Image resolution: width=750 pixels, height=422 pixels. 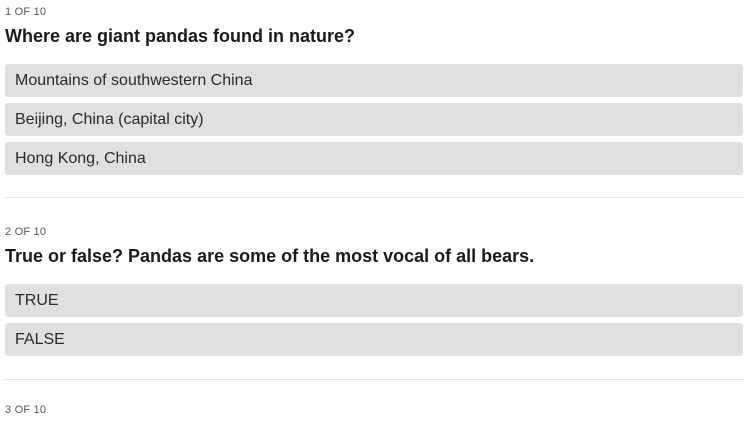 What do you see at coordinates (374, 300) in the screenshot?
I see `answer-option: TRUE` at bounding box center [374, 300].